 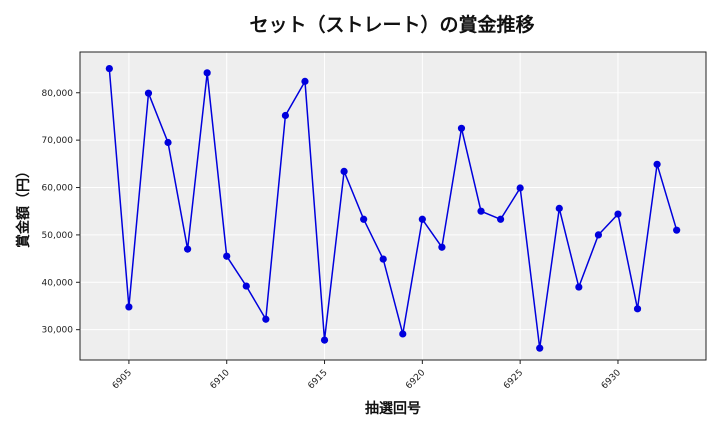 What do you see at coordinates (513, 379) in the screenshot?
I see `x-tick-label: 6925` at bounding box center [513, 379].